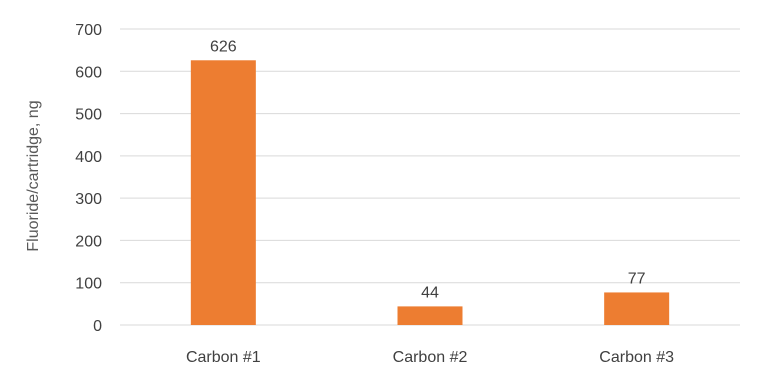  What do you see at coordinates (88, 157) in the screenshot?
I see `y-tick-label: 400` at bounding box center [88, 157].